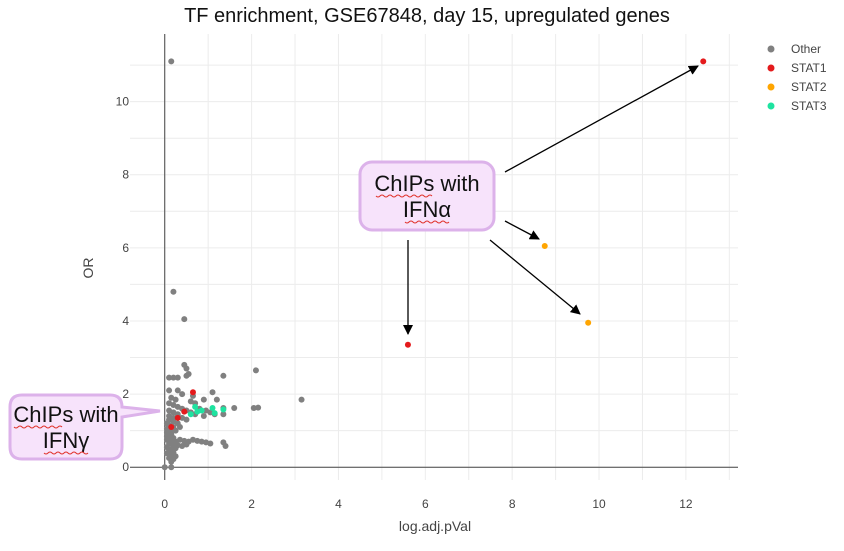  What do you see at coordinates (251, 504) in the screenshot?
I see `x-tick-label: 2` at bounding box center [251, 504].